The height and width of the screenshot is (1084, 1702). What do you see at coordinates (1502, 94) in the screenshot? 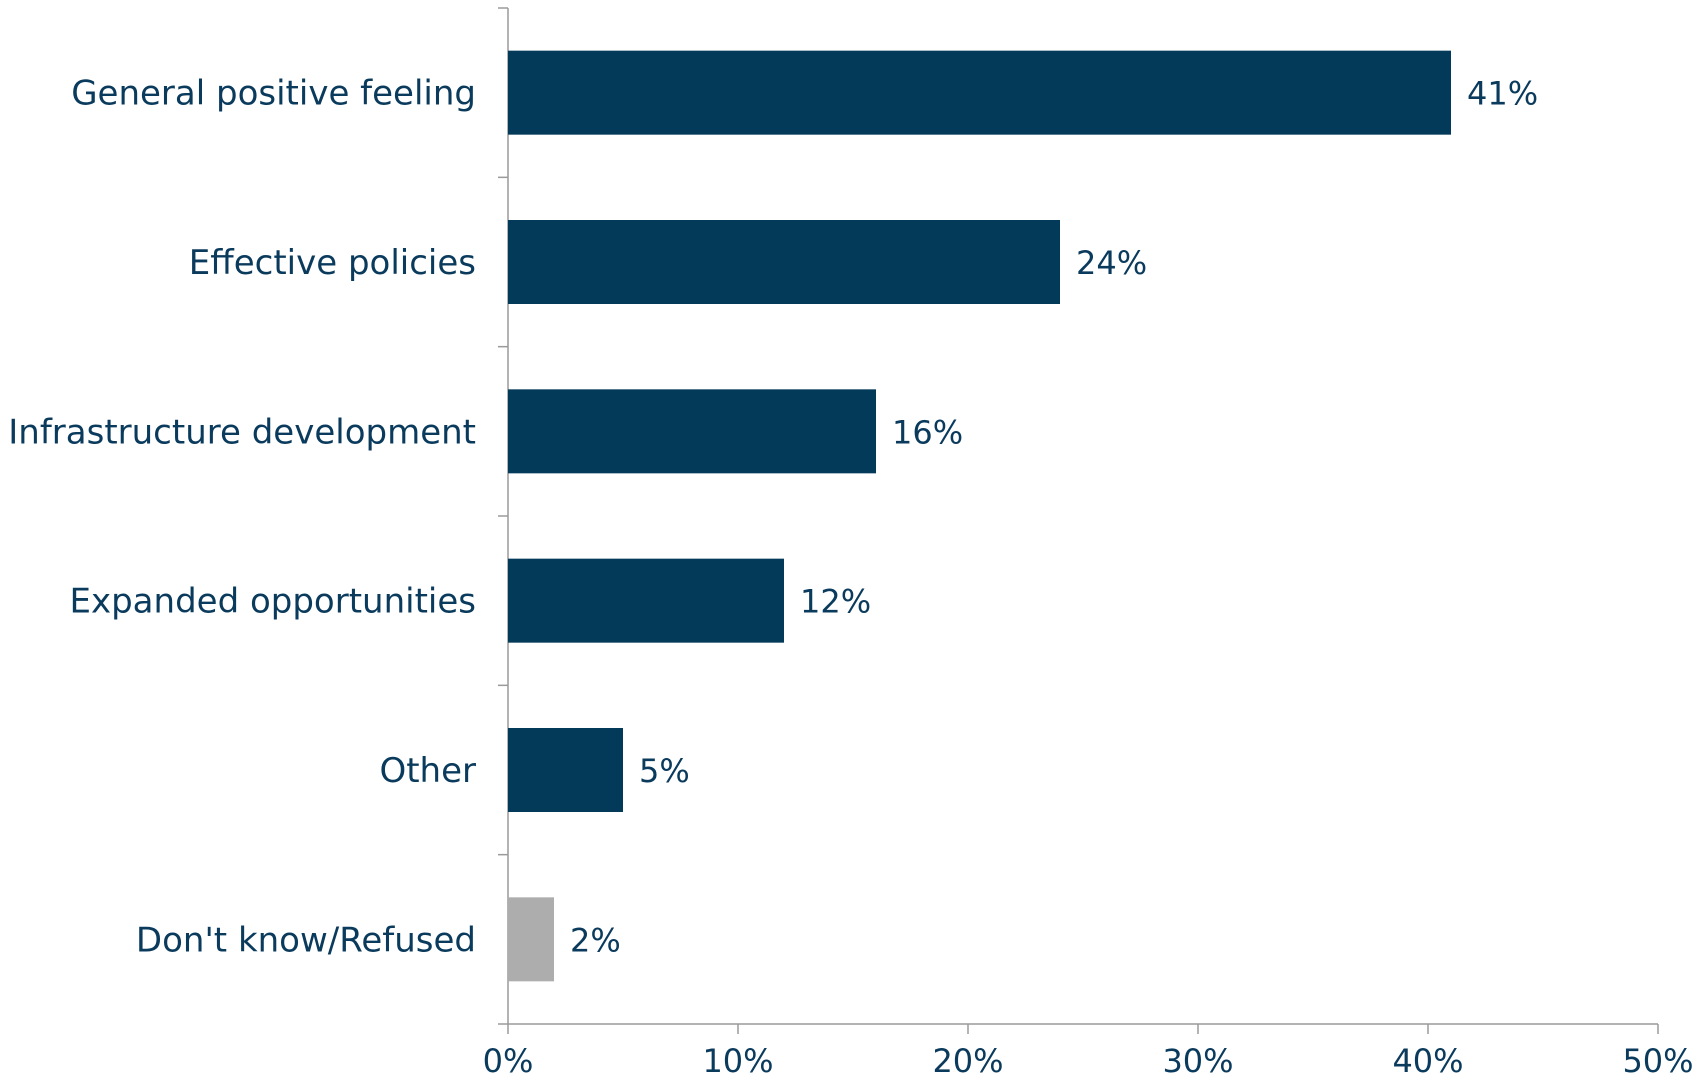
I see `value-label: 41%` at bounding box center [1502, 94].